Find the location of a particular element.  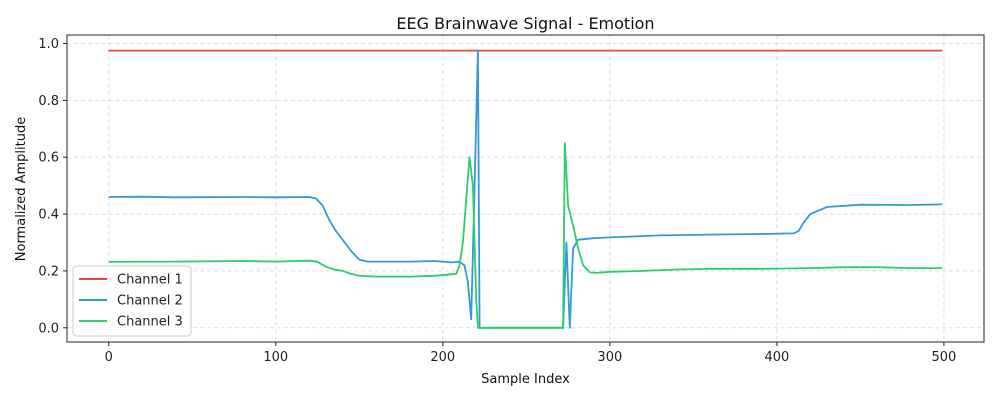

y-tick-label: 1.0 is located at coordinates (48, 44).